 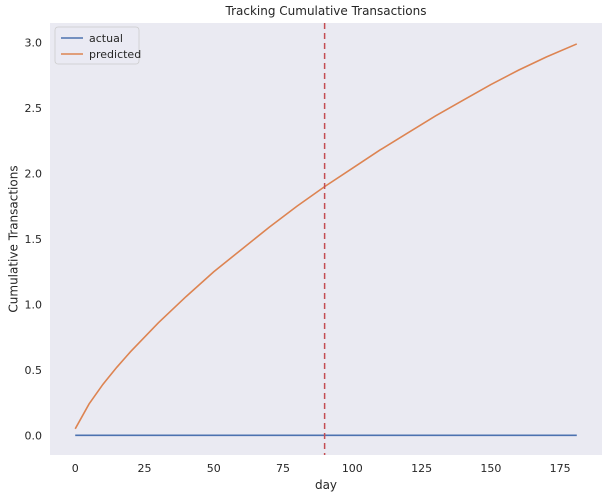 I want to click on y-tick-label: 0.0, so click(x=34, y=435).